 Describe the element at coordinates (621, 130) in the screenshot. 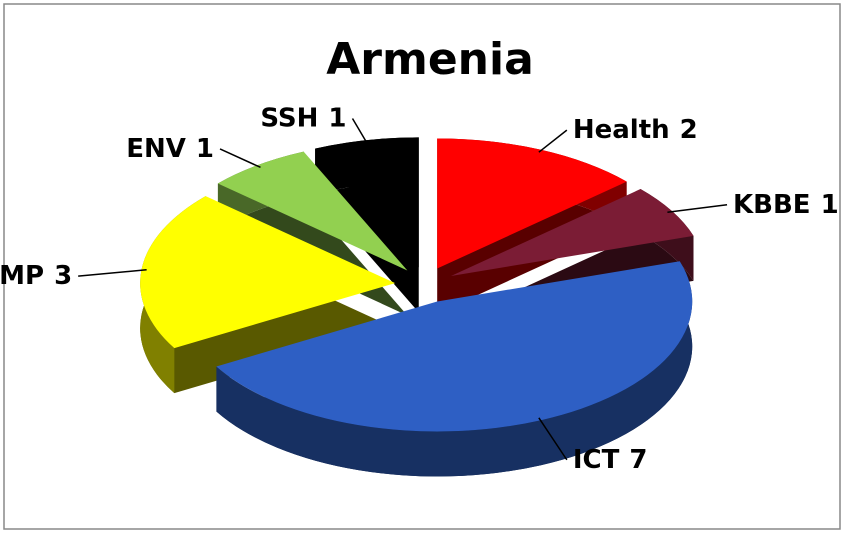

I see `label-category: Health` at that location.